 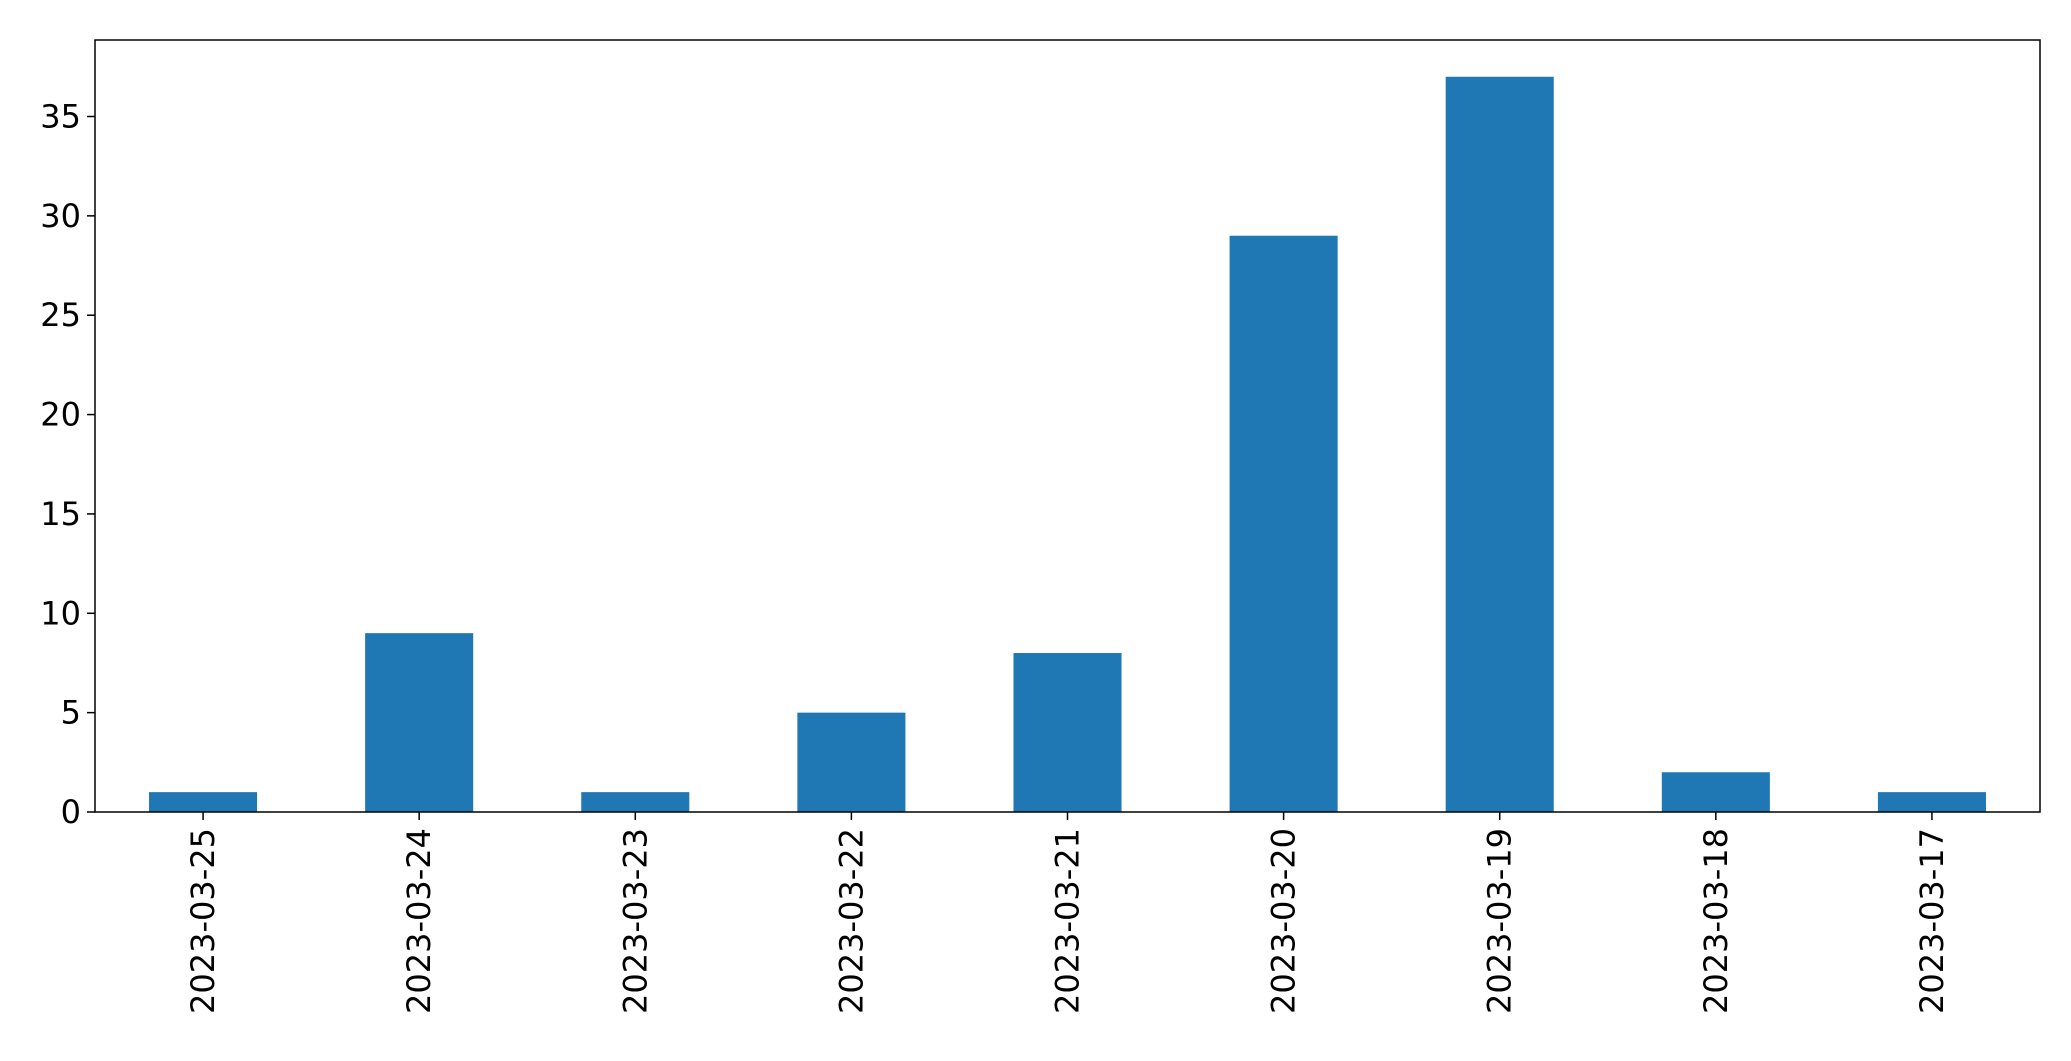 What do you see at coordinates (635, 921) in the screenshot?
I see `x-tick-label: 2023-03-23` at bounding box center [635, 921].